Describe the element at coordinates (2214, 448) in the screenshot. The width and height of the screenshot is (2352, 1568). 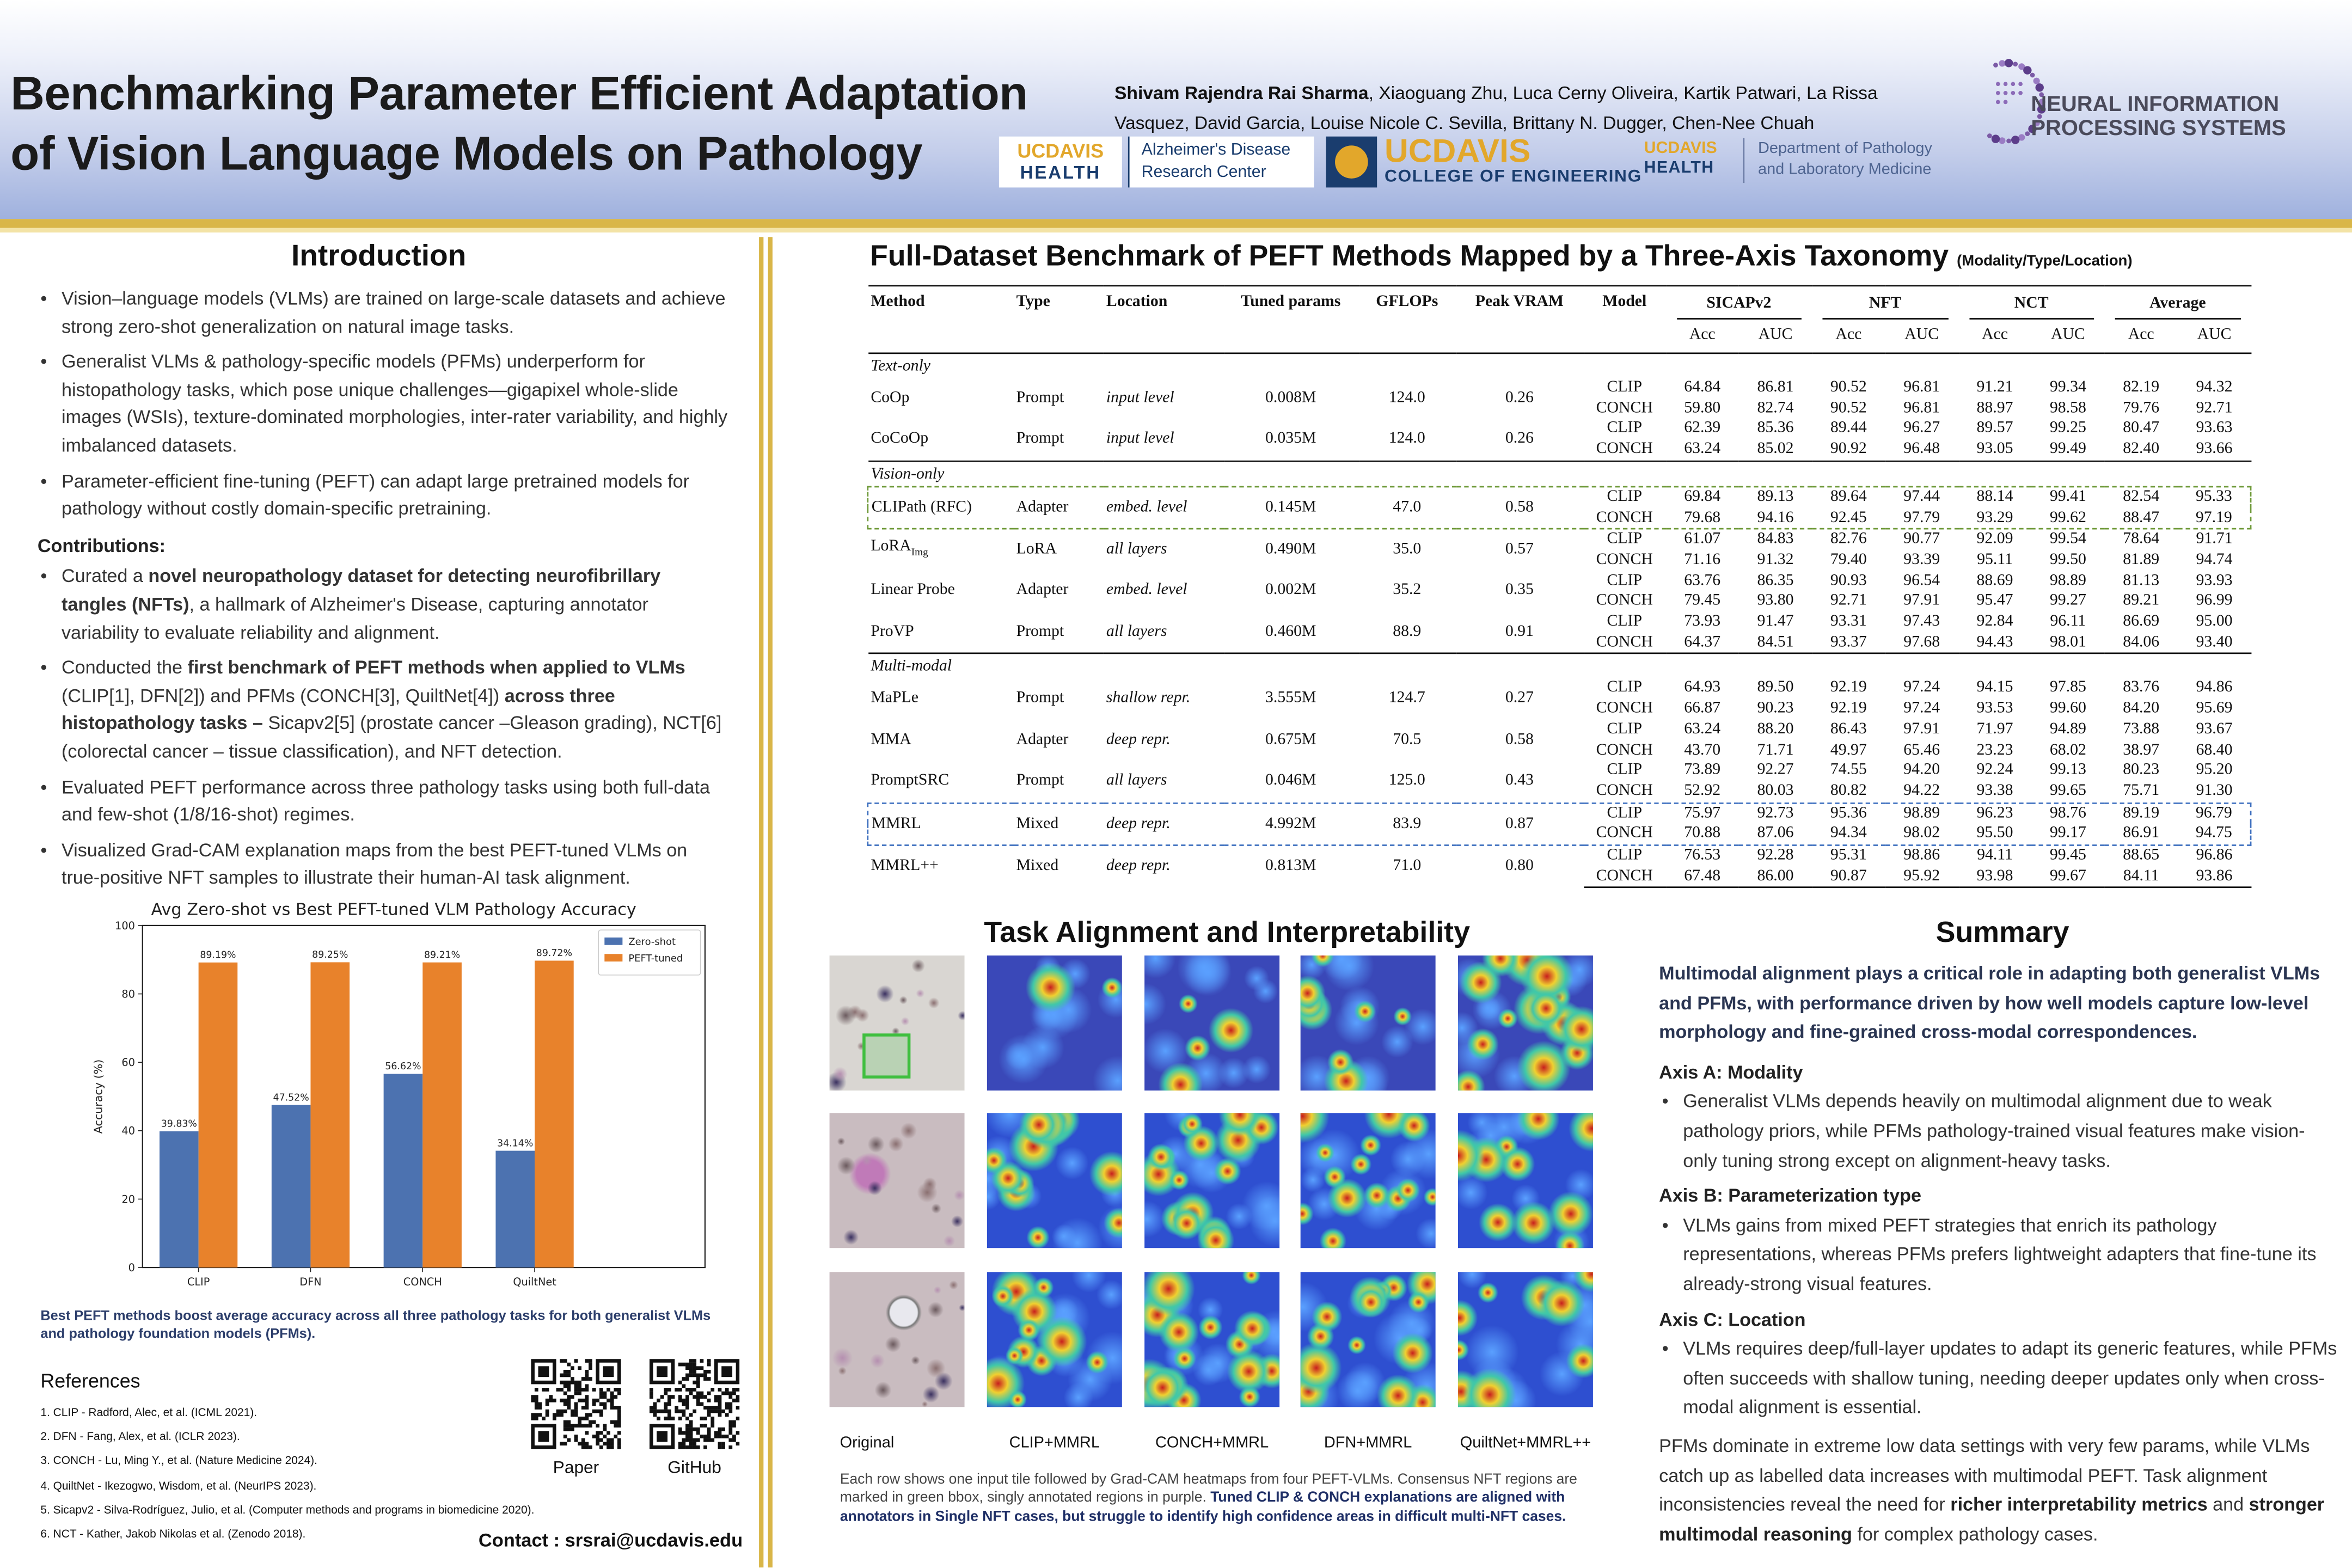
I see `result-value: 93.66` at that location.